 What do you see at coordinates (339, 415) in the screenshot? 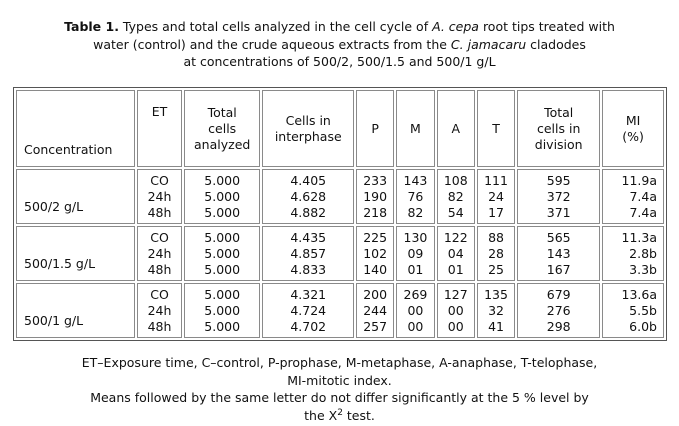
I see `footnote-line: the X2 test.` at bounding box center [339, 415].